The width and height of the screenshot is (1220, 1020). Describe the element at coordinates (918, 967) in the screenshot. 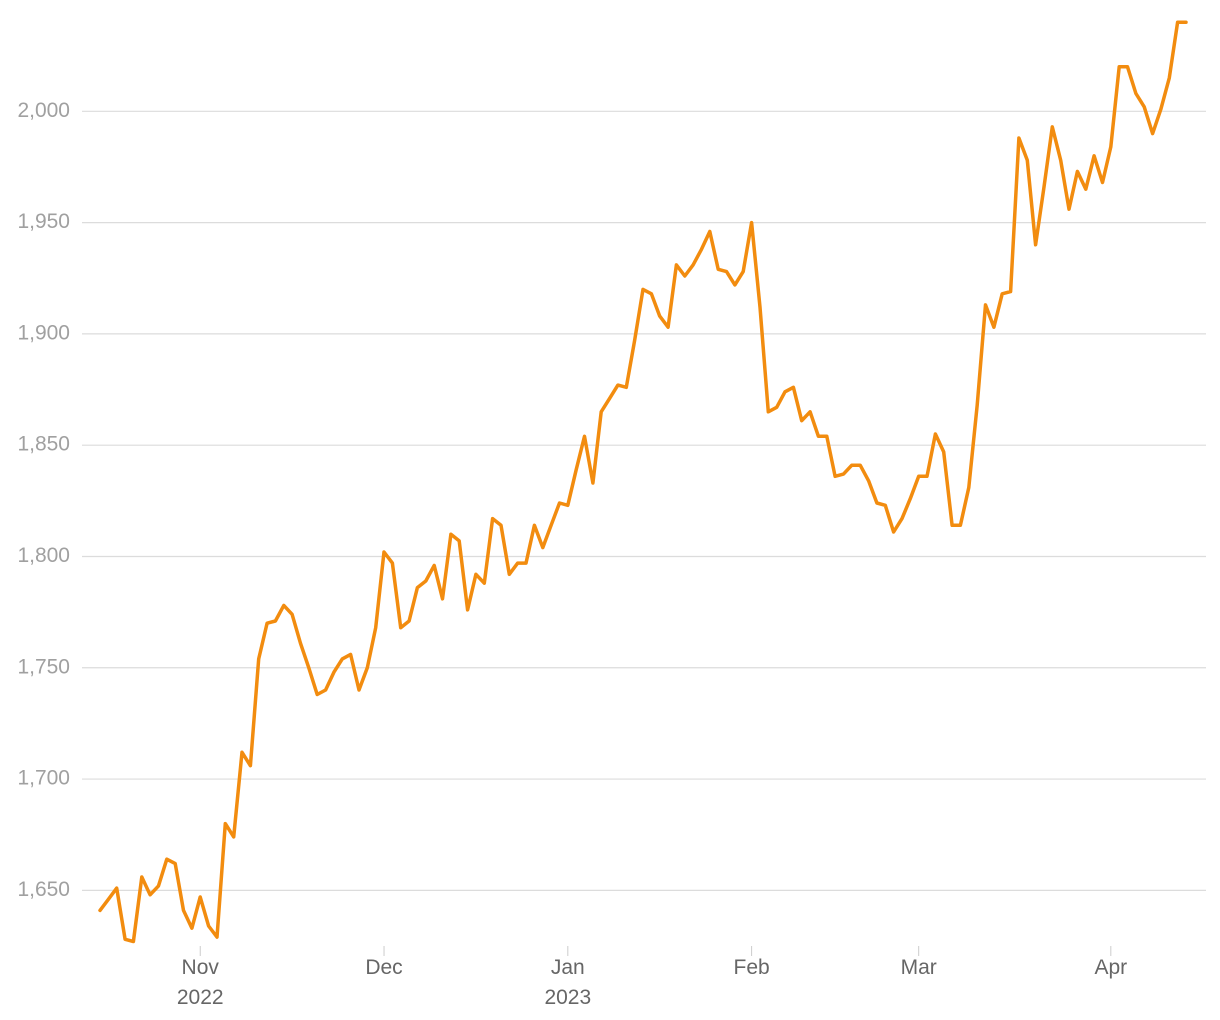

I see `x-tick-label: Mar` at that location.